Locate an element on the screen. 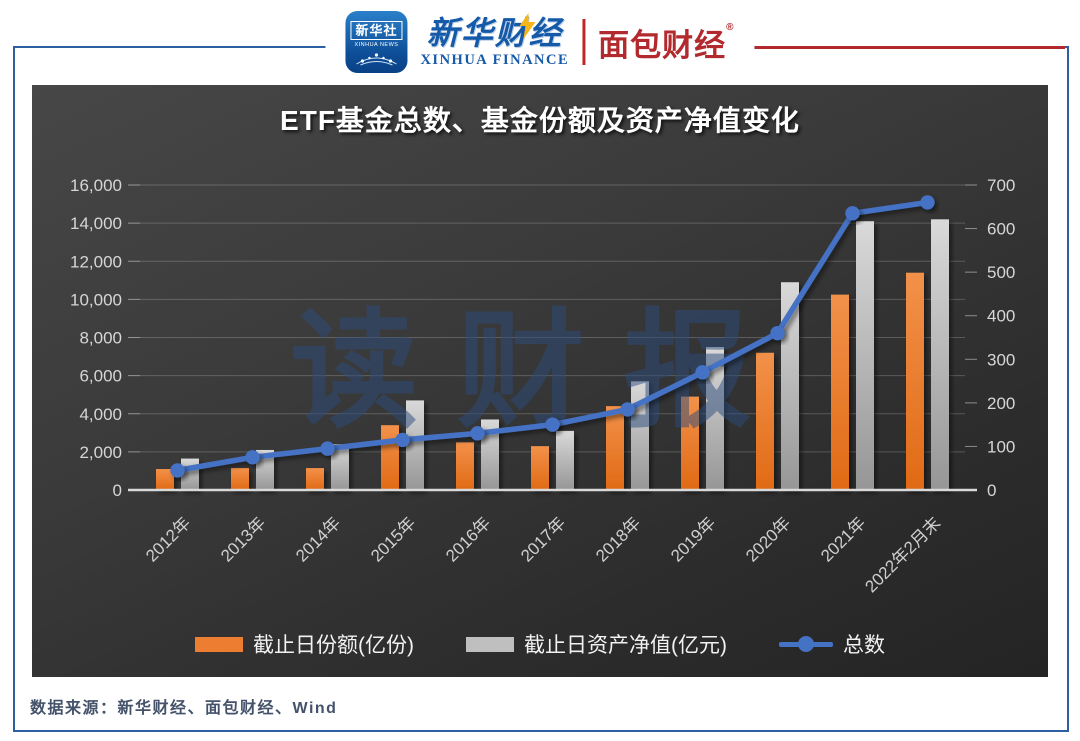 The height and width of the screenshot is (741, 1080). footer: 数据来源：新华财经、面包财经、Wind is located at coordinates (183, 706).